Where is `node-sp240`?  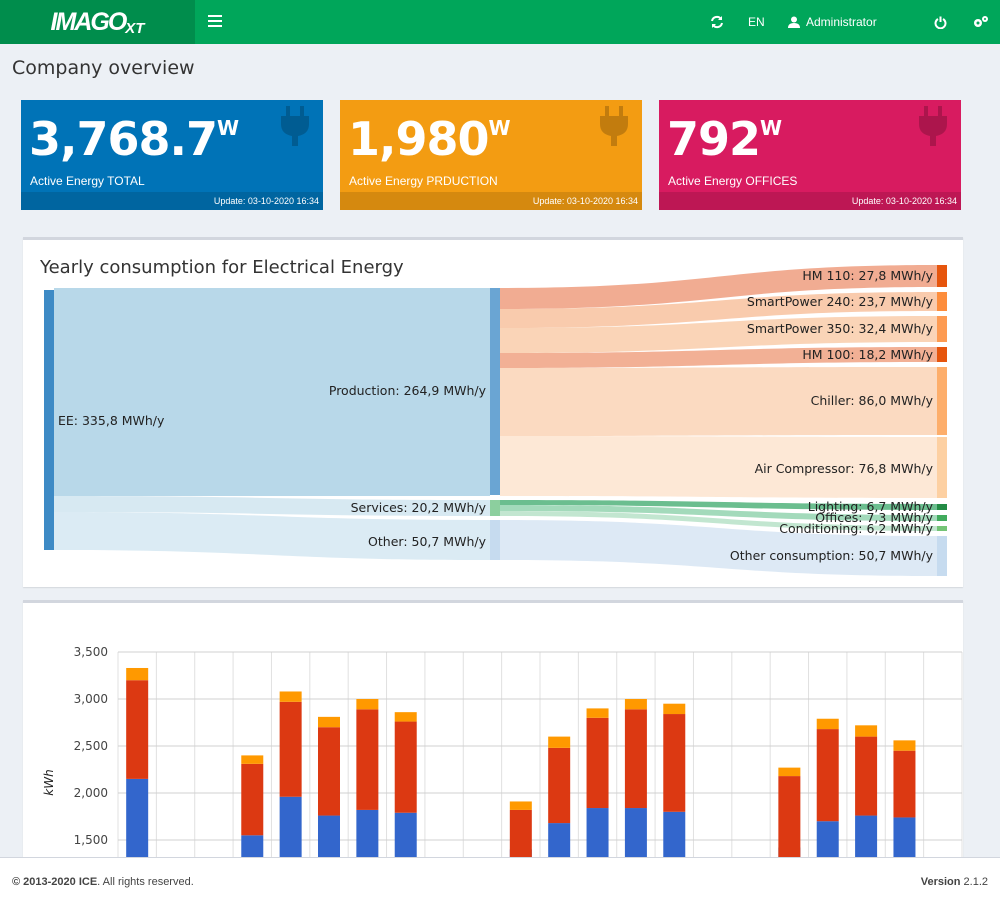 node-sp240 is located at coordinates (942, 301).